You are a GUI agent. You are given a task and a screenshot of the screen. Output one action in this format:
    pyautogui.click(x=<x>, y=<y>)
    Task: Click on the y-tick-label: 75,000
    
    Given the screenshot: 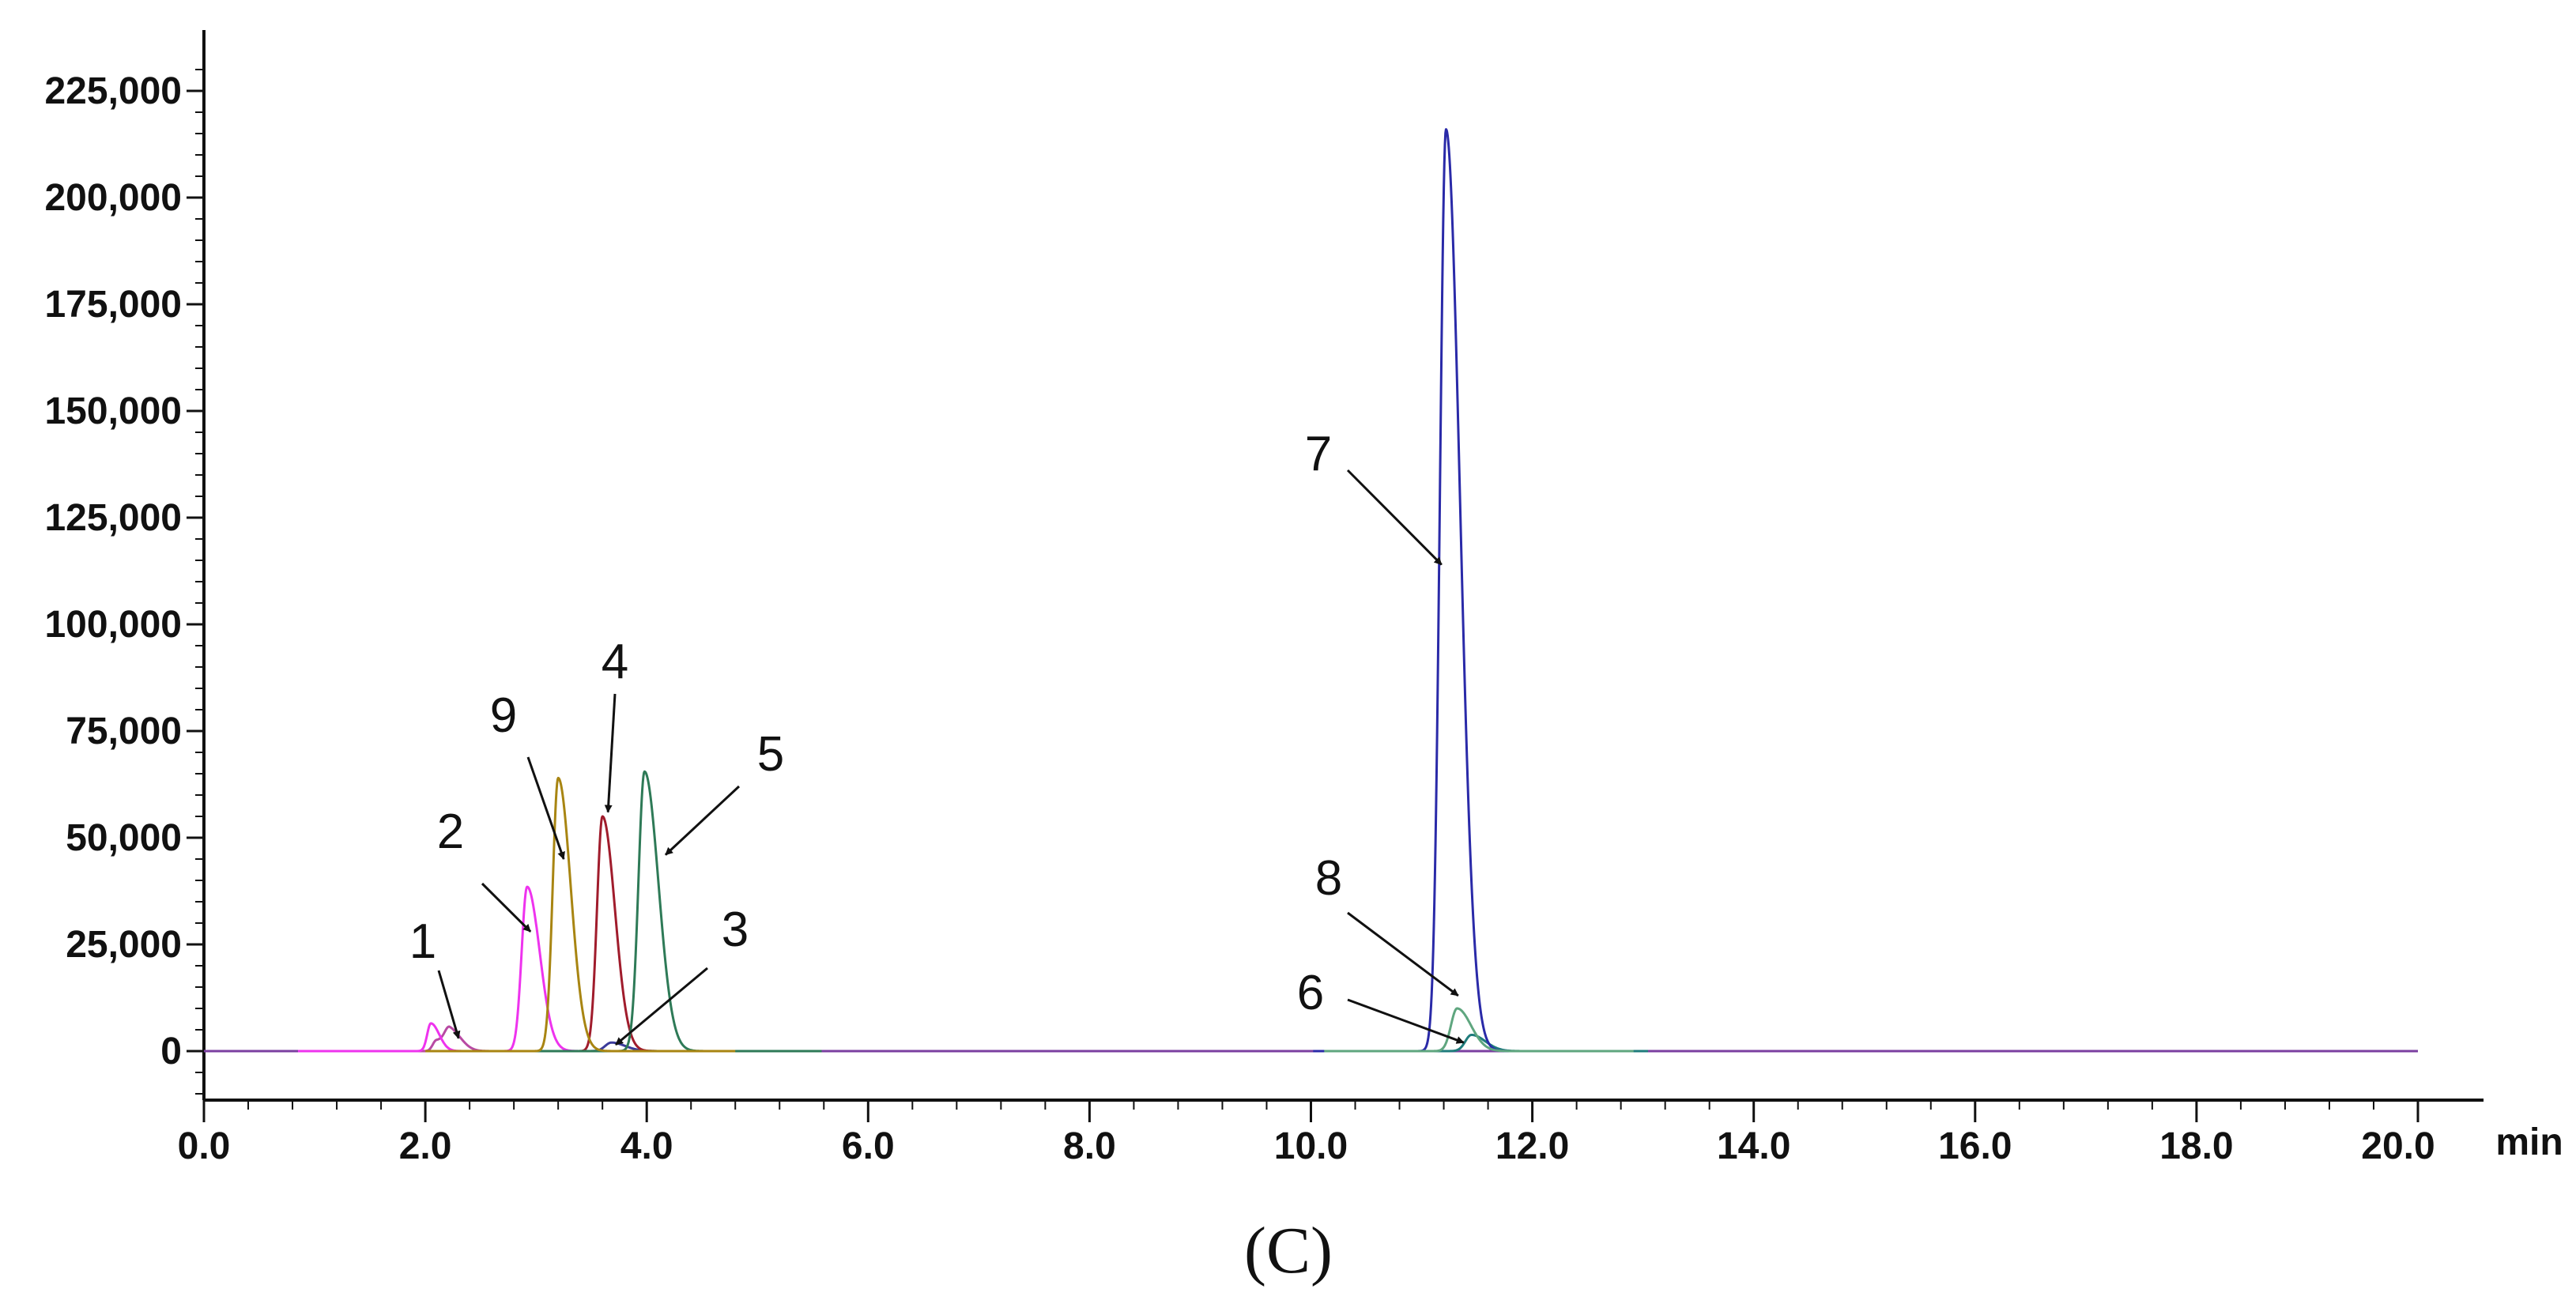 What is the action you would take?
    pyautogui.click(x=124, y=731)
    